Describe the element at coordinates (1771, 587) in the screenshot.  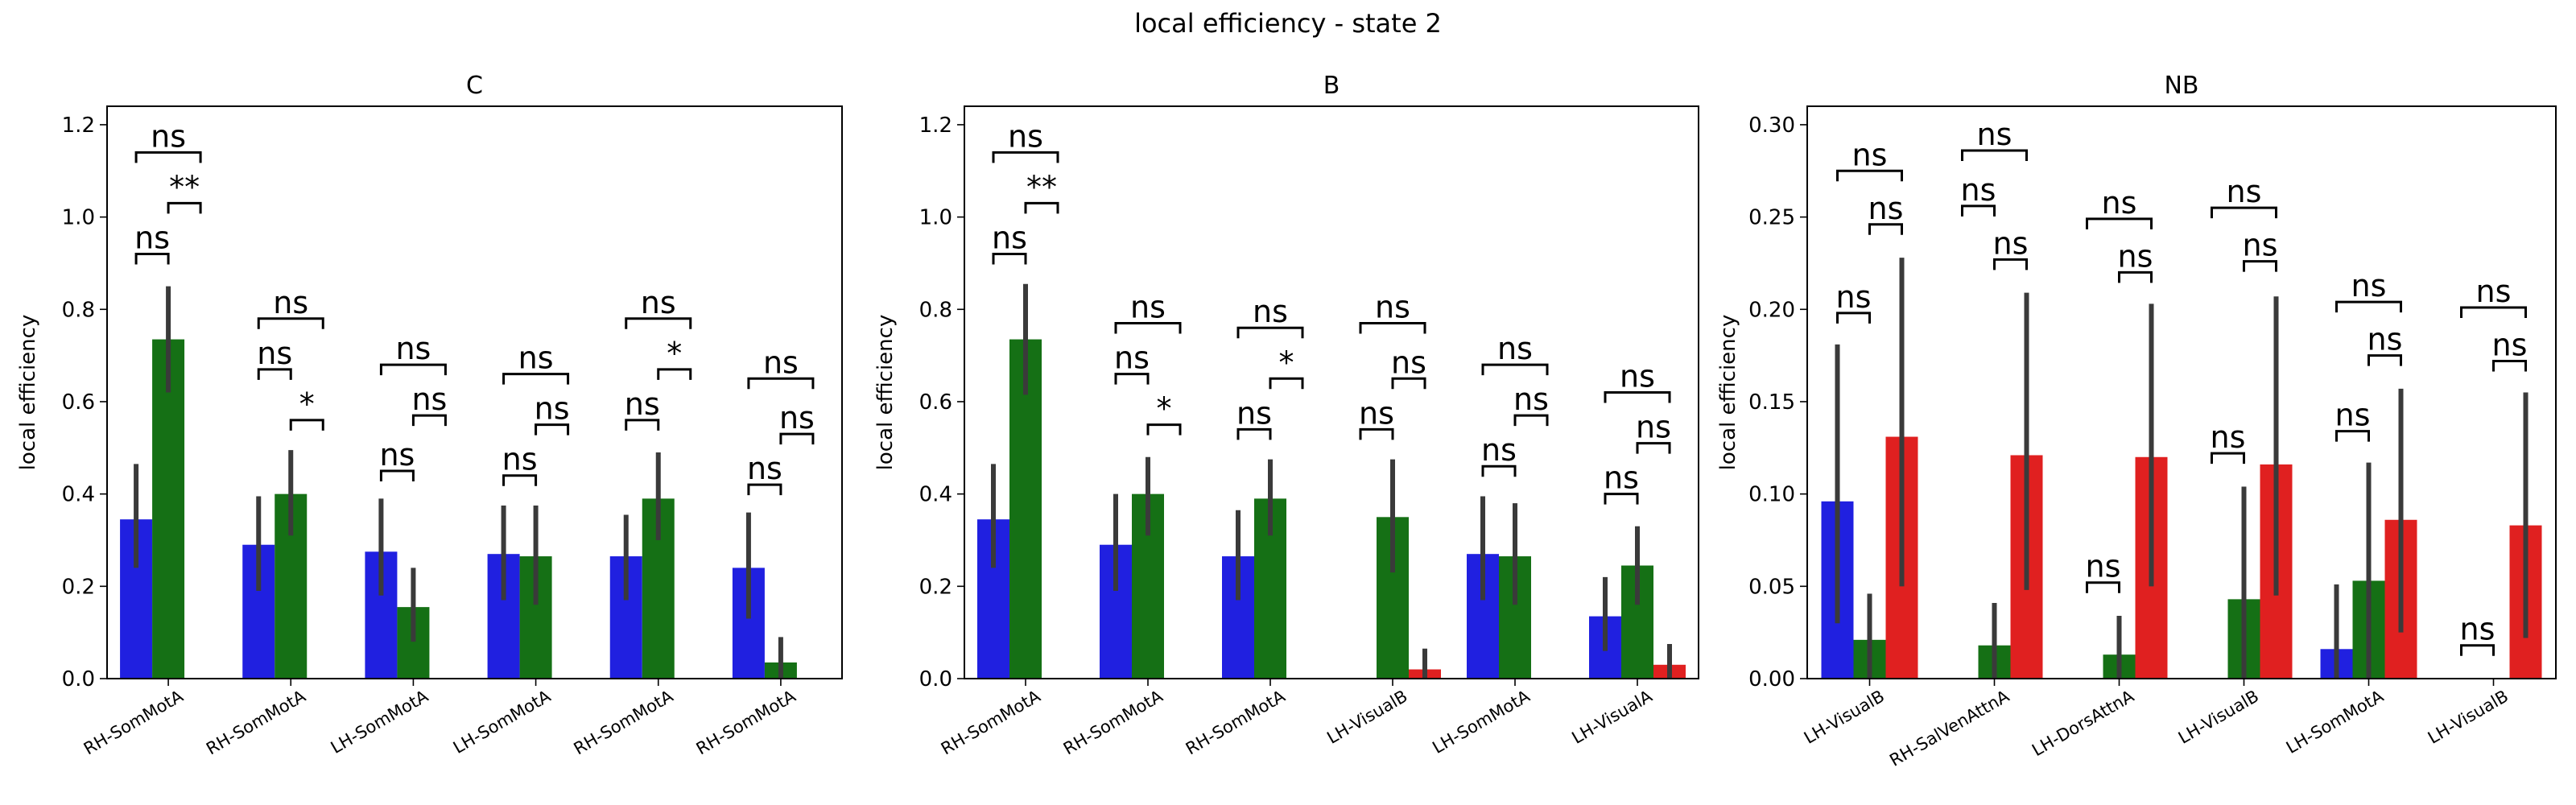
I see `y-tick-label: 0.05` at that location.